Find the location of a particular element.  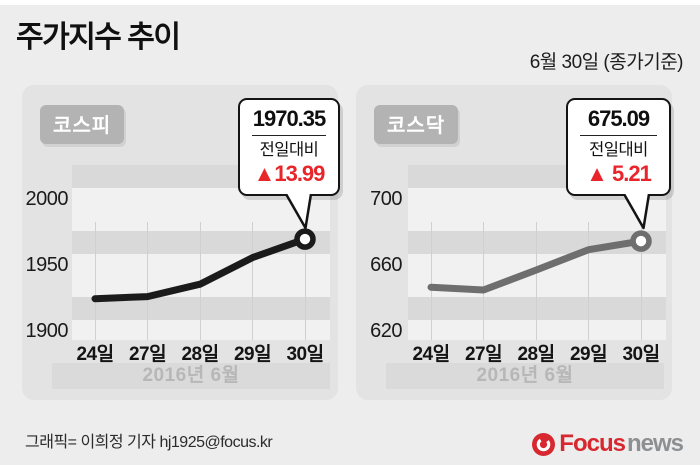

as-of-date-note: 6월 30일 (종가기준) is located at coordinates (606, 62).